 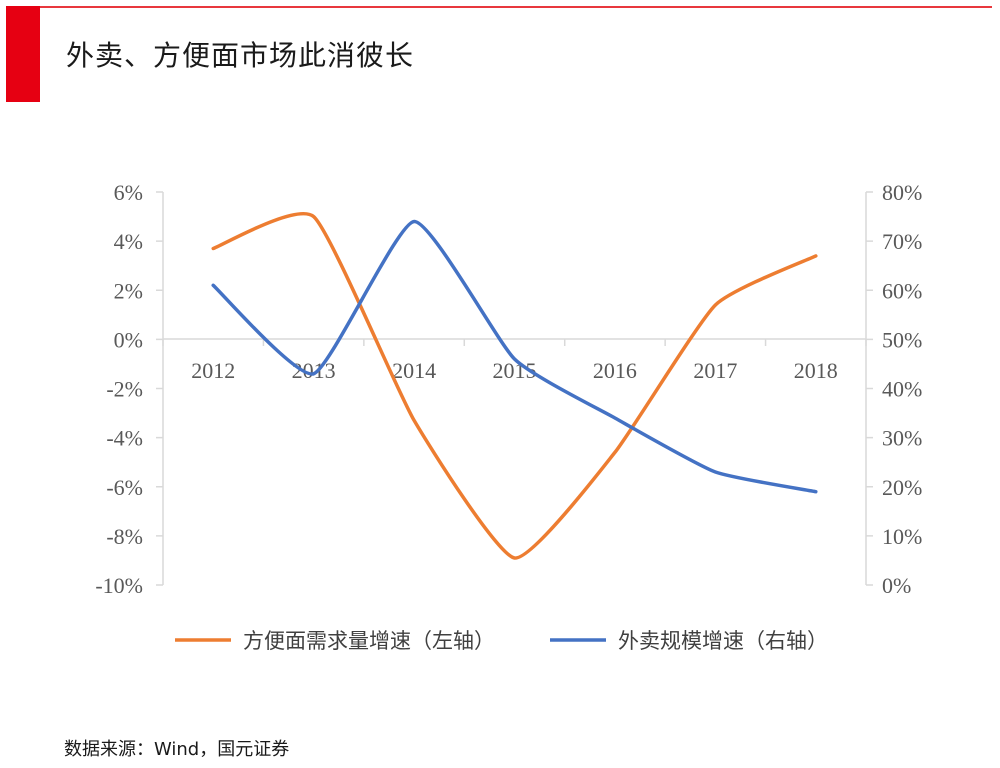 What do you see at coordinates (414, 370) in the screenshot?
I see `x-tick-label: 2014` at bounding box center [414, 370].